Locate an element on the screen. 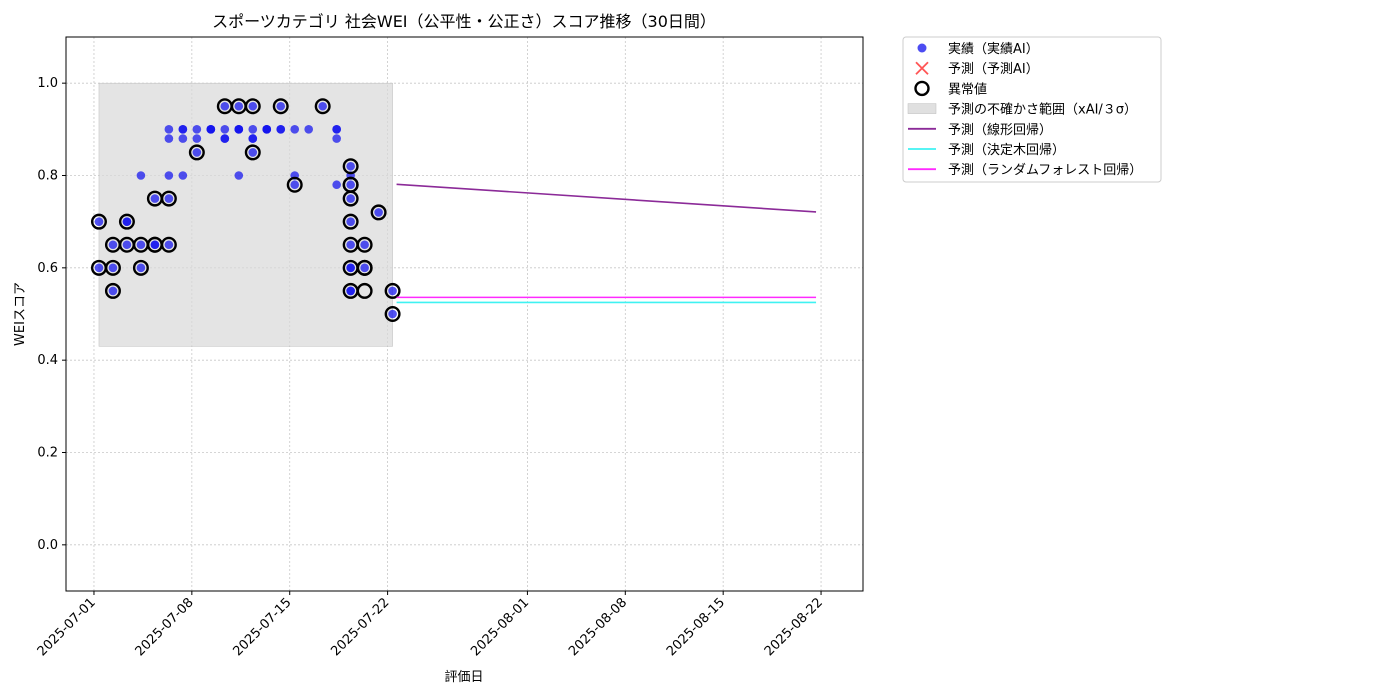 Image resolution: width=1400 pixels, height=700 pixels. x-tick-label: 2025-07-22 is located at coordinates (360, 627).